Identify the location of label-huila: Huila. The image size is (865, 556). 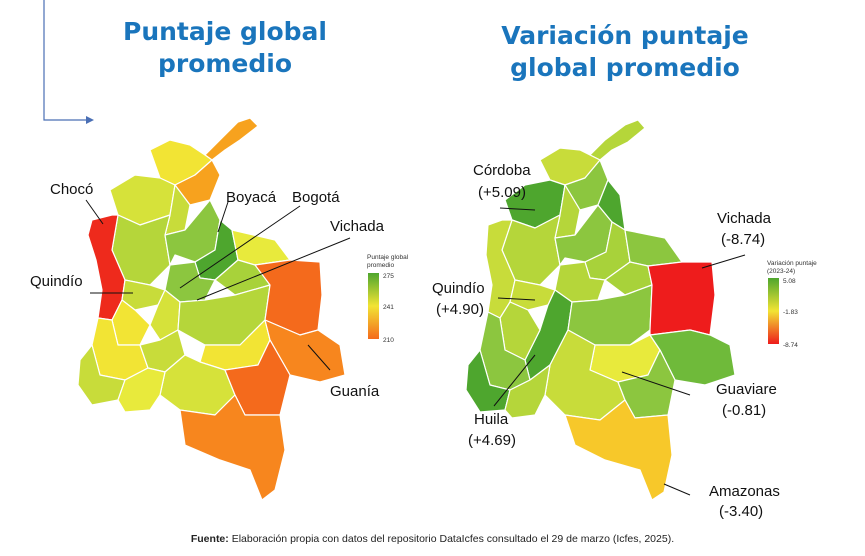
(491, 419).